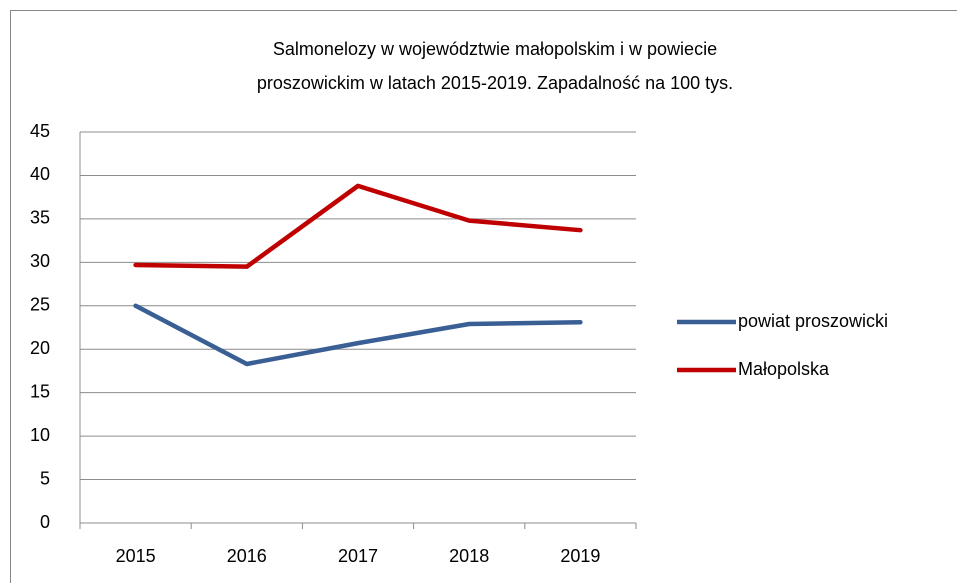  I want to click on x-tick-label: 2016, so click(247, 556).